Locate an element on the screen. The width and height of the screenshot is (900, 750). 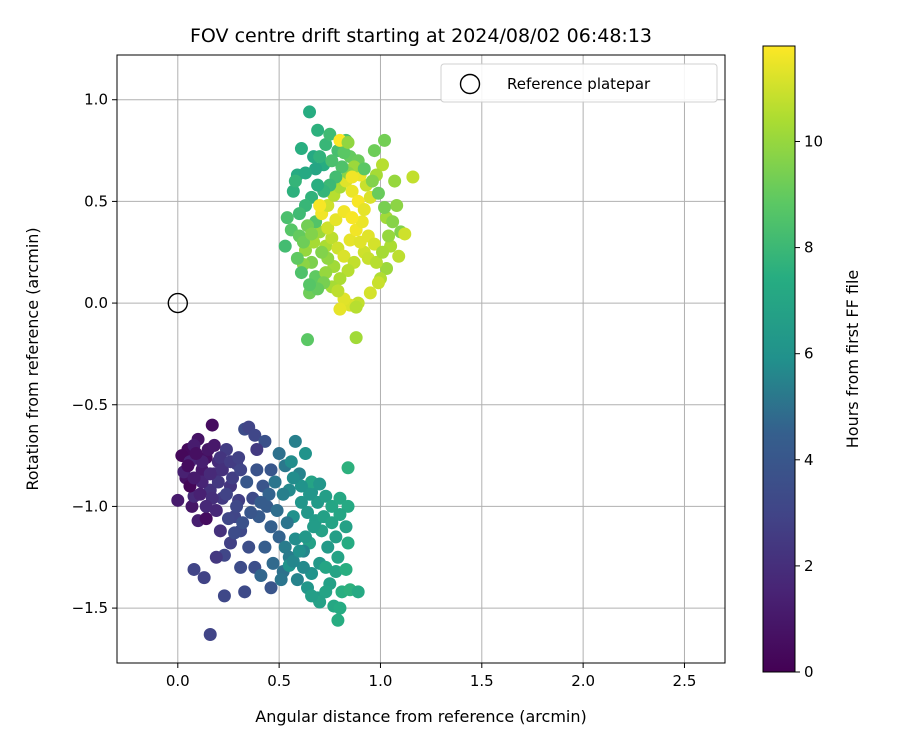
colorbar-tick-label-5: 10 is located at coordinates (813, 141).